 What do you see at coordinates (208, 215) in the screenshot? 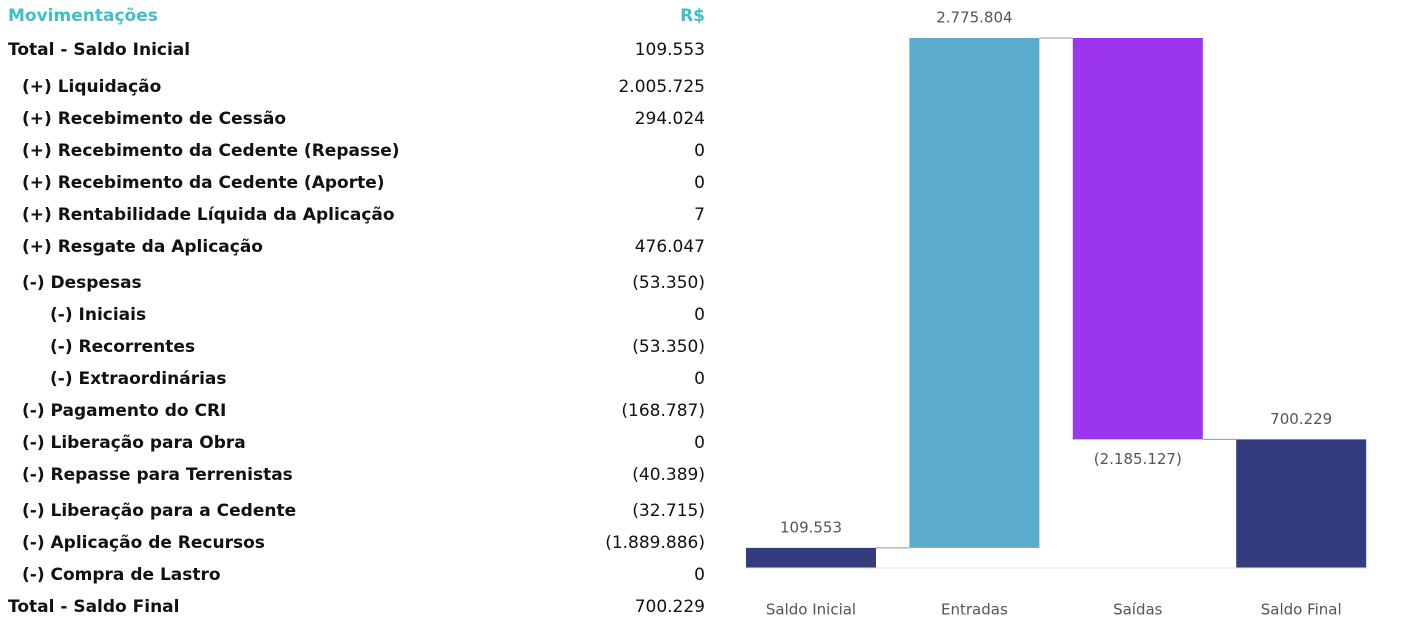
I see `row-label: (+) Rentabilidade Líquida da Aplicação` at bounding box center [208, 215].